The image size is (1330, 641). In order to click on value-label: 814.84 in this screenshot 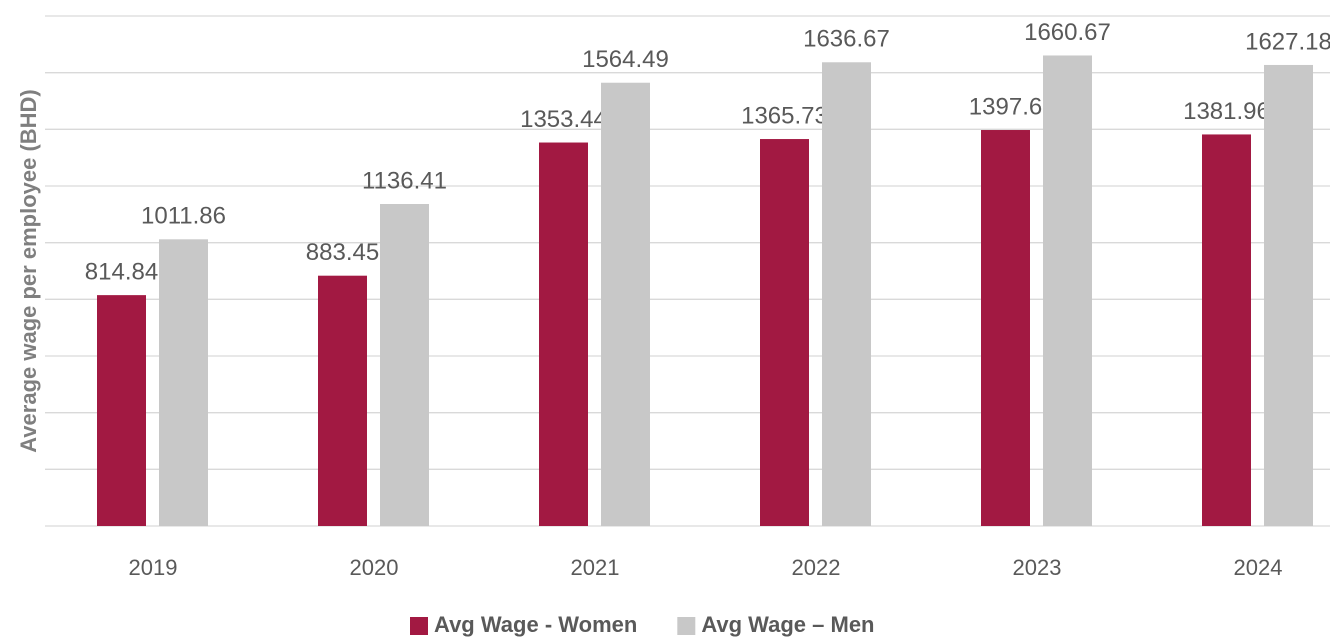, I will do `click(121, 271)`.